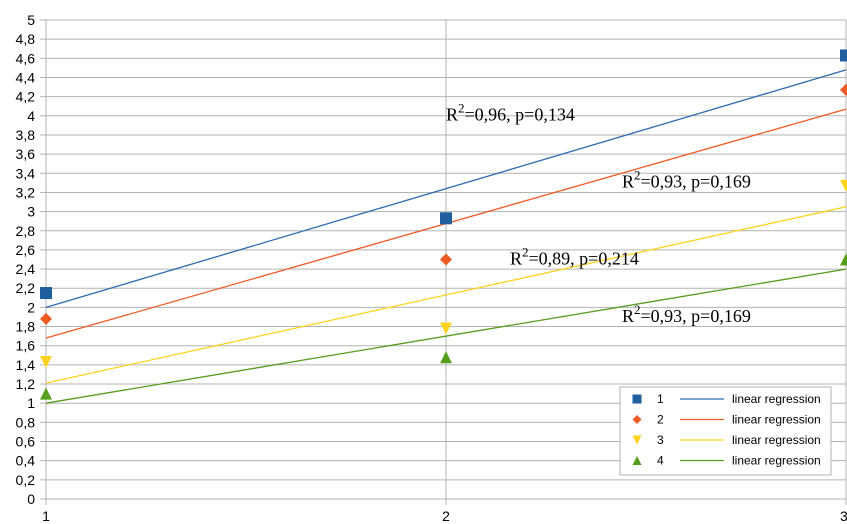 Image resolution: width=847 pixels, height=524 pixels. Describe the element at coordinates (843, 516) in the screenshot. I see `x-tick-label: 3` at that location.